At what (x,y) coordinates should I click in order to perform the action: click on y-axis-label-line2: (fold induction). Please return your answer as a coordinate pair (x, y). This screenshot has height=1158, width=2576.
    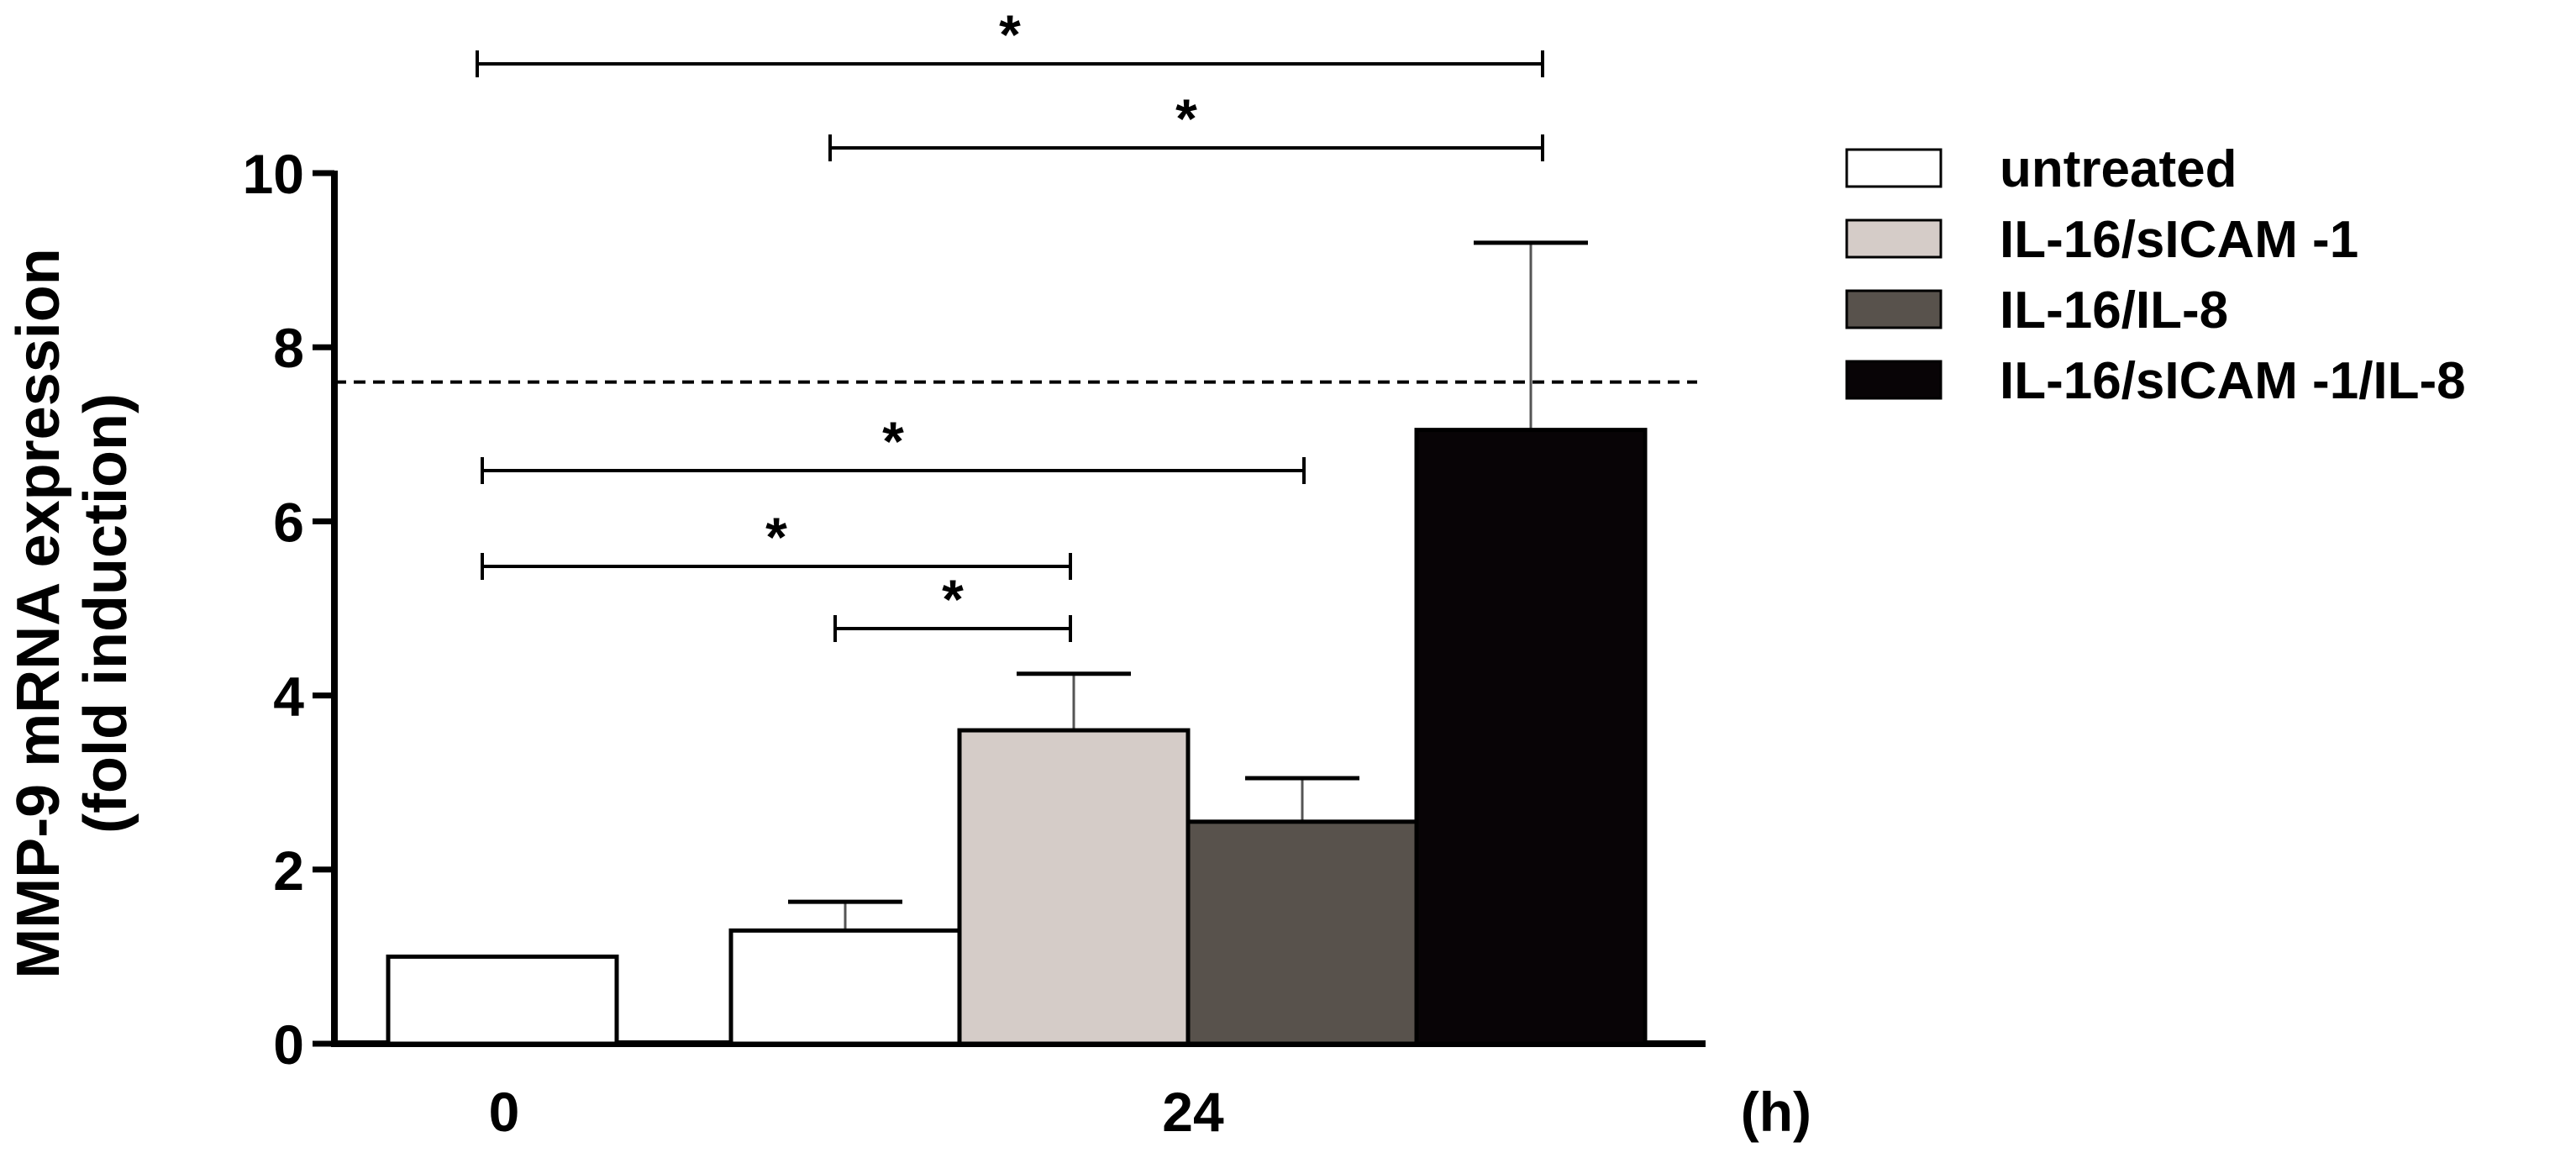
    Looking at the image, I should click on (105, 613).